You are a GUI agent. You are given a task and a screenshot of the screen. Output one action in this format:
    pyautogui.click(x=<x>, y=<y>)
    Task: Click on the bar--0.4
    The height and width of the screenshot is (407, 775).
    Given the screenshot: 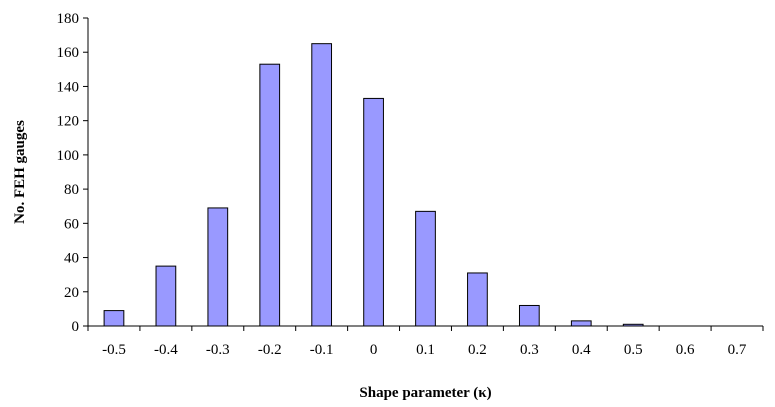 What is the action you would take?
    pyautogui.click(x=166, y=296)
    